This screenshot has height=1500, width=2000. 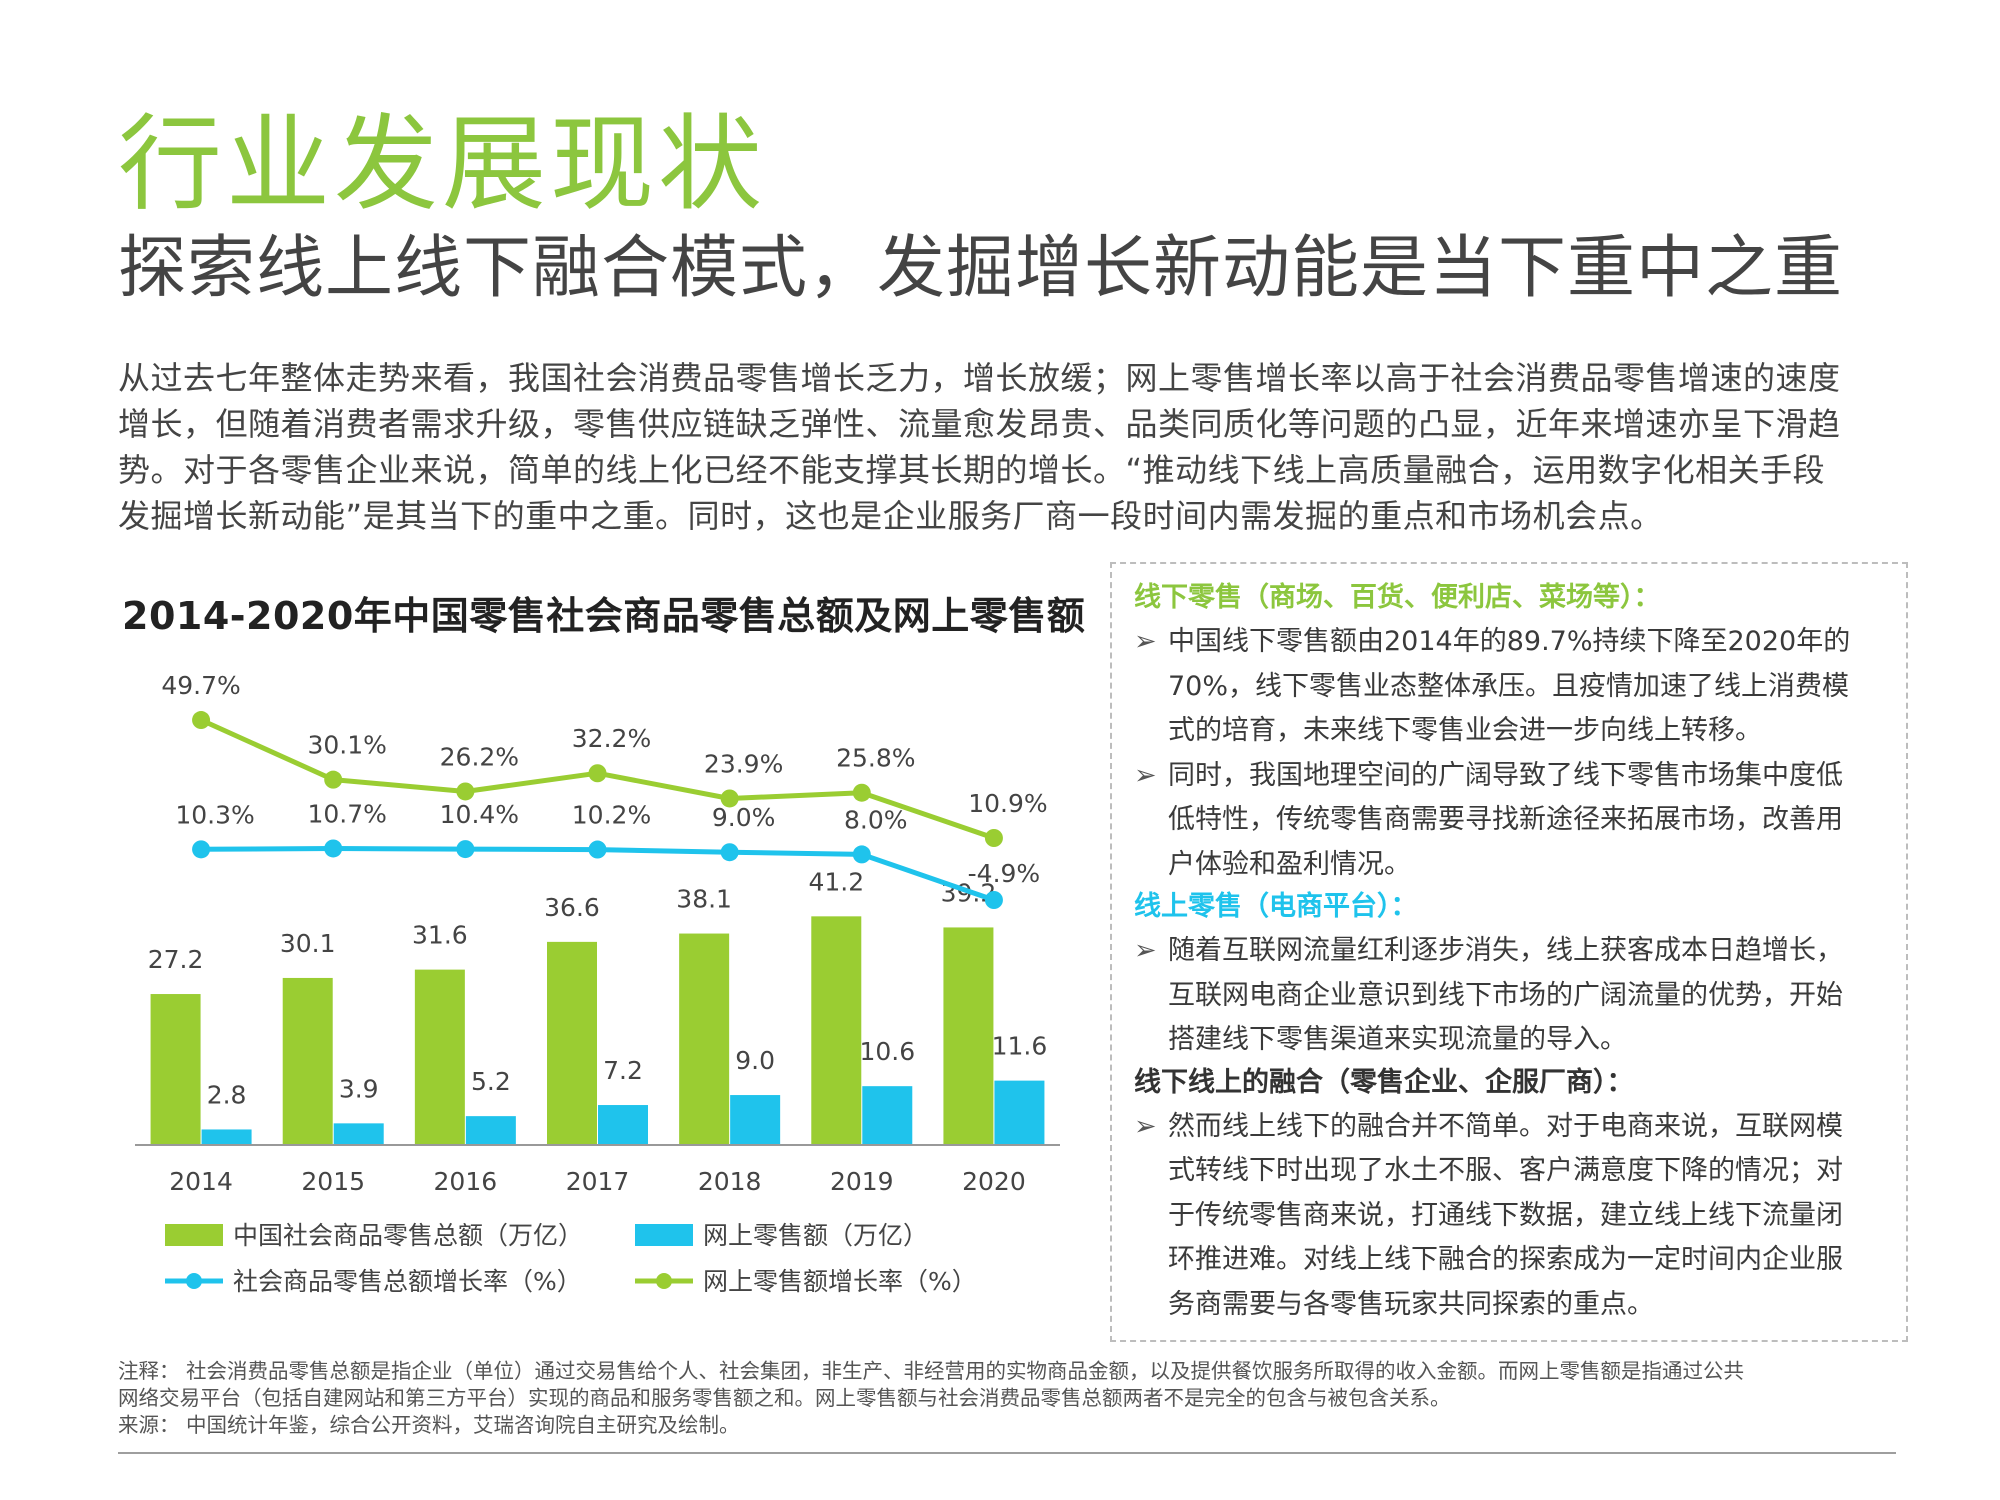 What do you see at coordinates (704, 899) in the screenshot?
I see `bar-value-label: 38.1` at bounding box center [704, 899].